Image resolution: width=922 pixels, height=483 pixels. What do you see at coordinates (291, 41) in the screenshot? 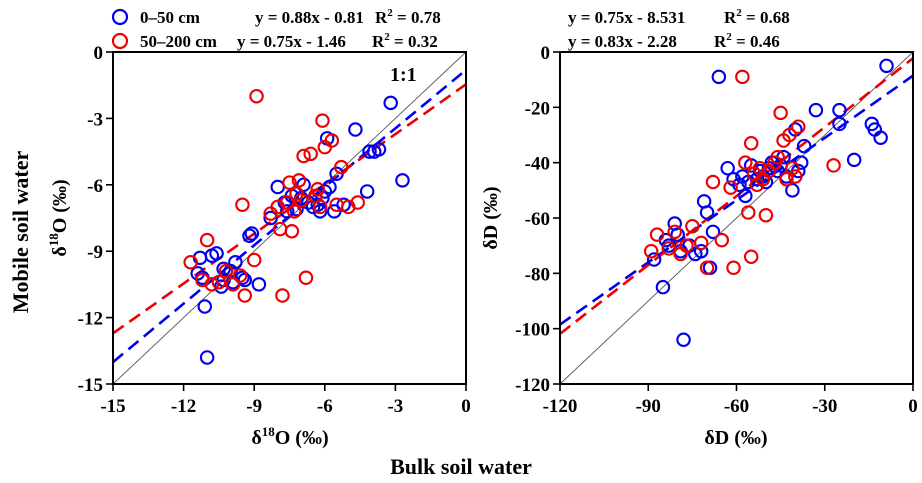
I see `legend-equation-50-200: y = 0.75x - 1.46` at bounding box center [291, 41].